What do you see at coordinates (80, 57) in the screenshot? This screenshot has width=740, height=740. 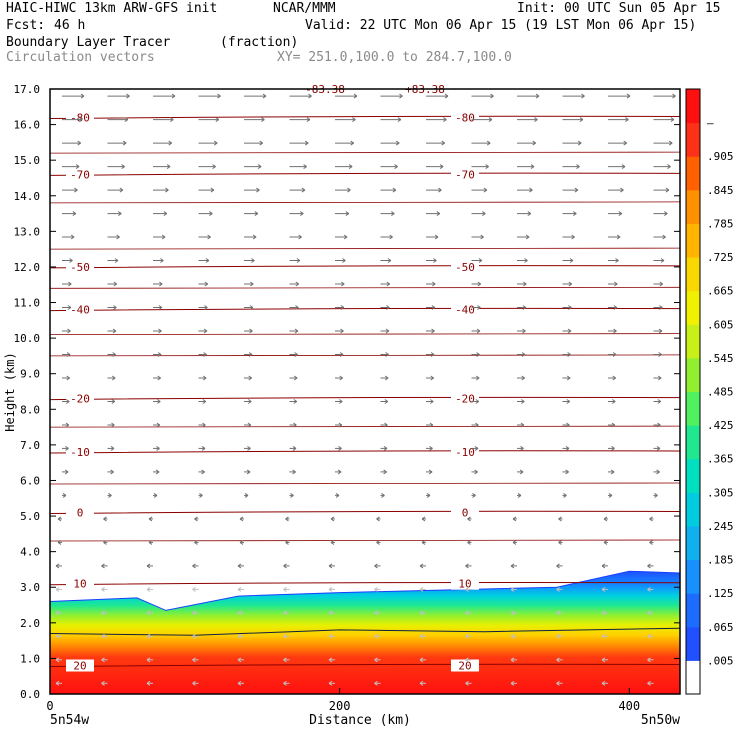 I see `overlay-name: Circulation vectors` at bounding box center [80, 57].